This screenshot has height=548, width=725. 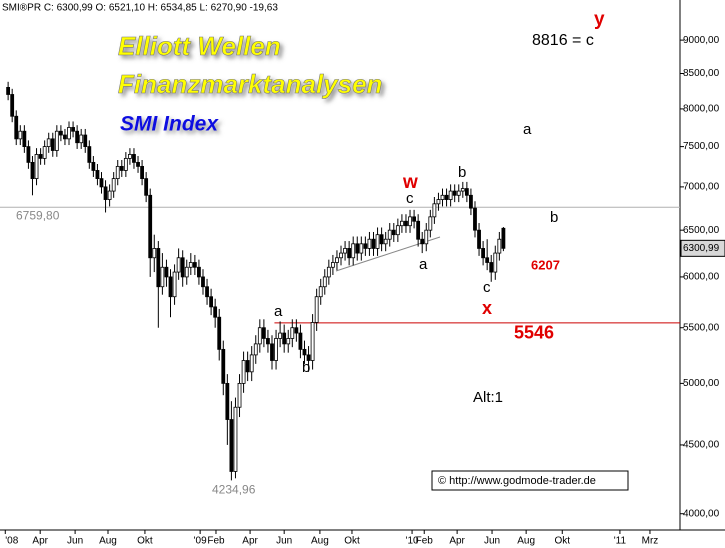 What do you see at coordinates (650, 541) in the screenshot?
I see `x-tick-label: Mrz` at bounding box center [650, 541].